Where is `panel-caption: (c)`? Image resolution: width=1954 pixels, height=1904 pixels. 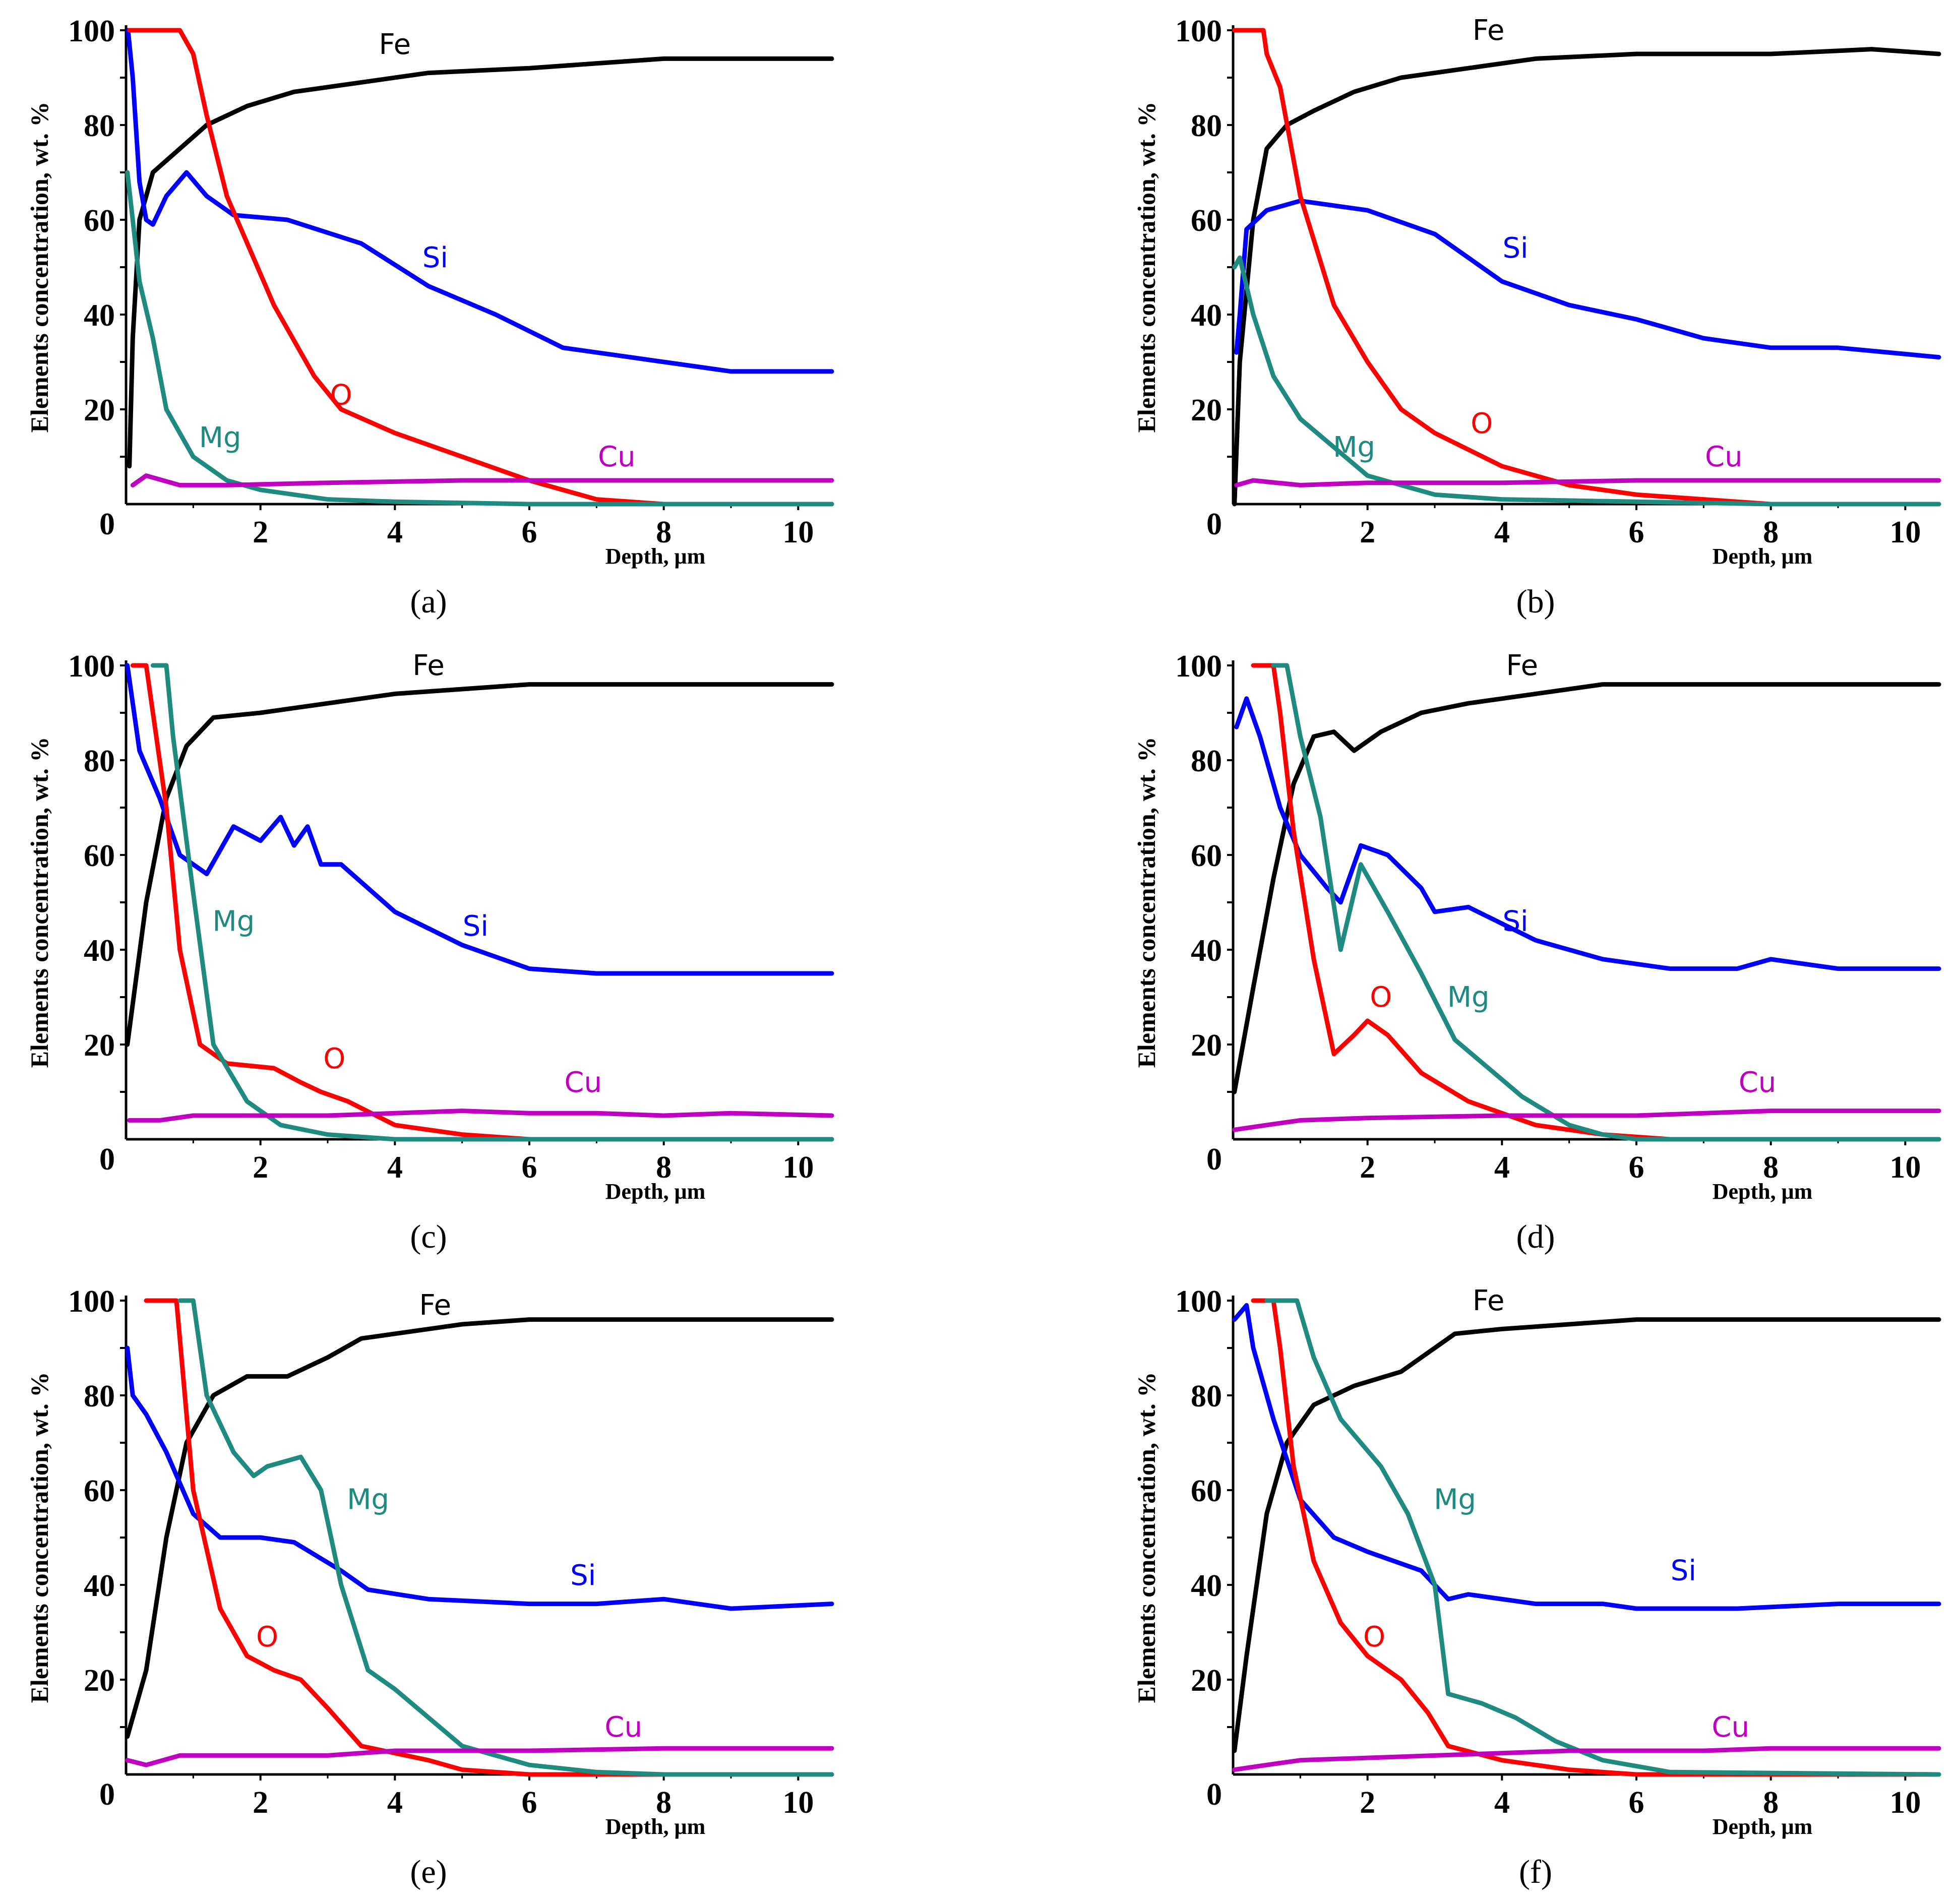
panel-caption: (c) is located at coordinates (428, 1236).